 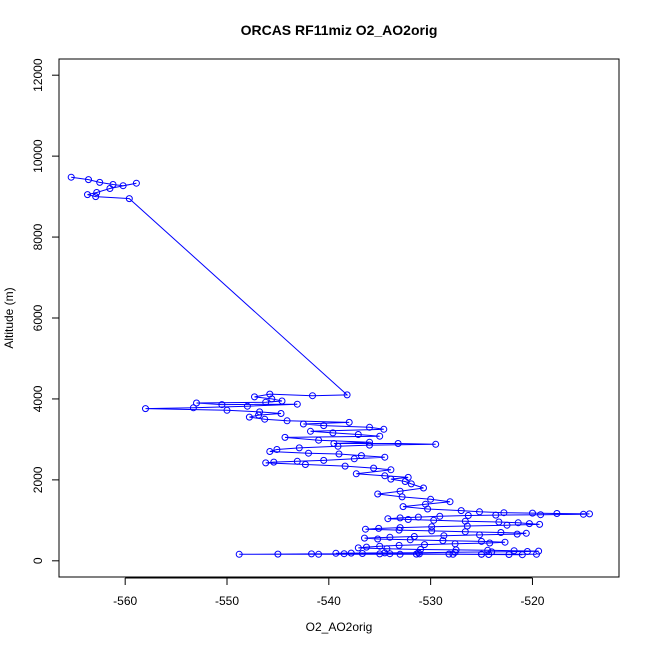 What do you see at coordinates (431, 601) in the screenshot?
I see `x-tick-label: -530` at bounding box center [431, 601].